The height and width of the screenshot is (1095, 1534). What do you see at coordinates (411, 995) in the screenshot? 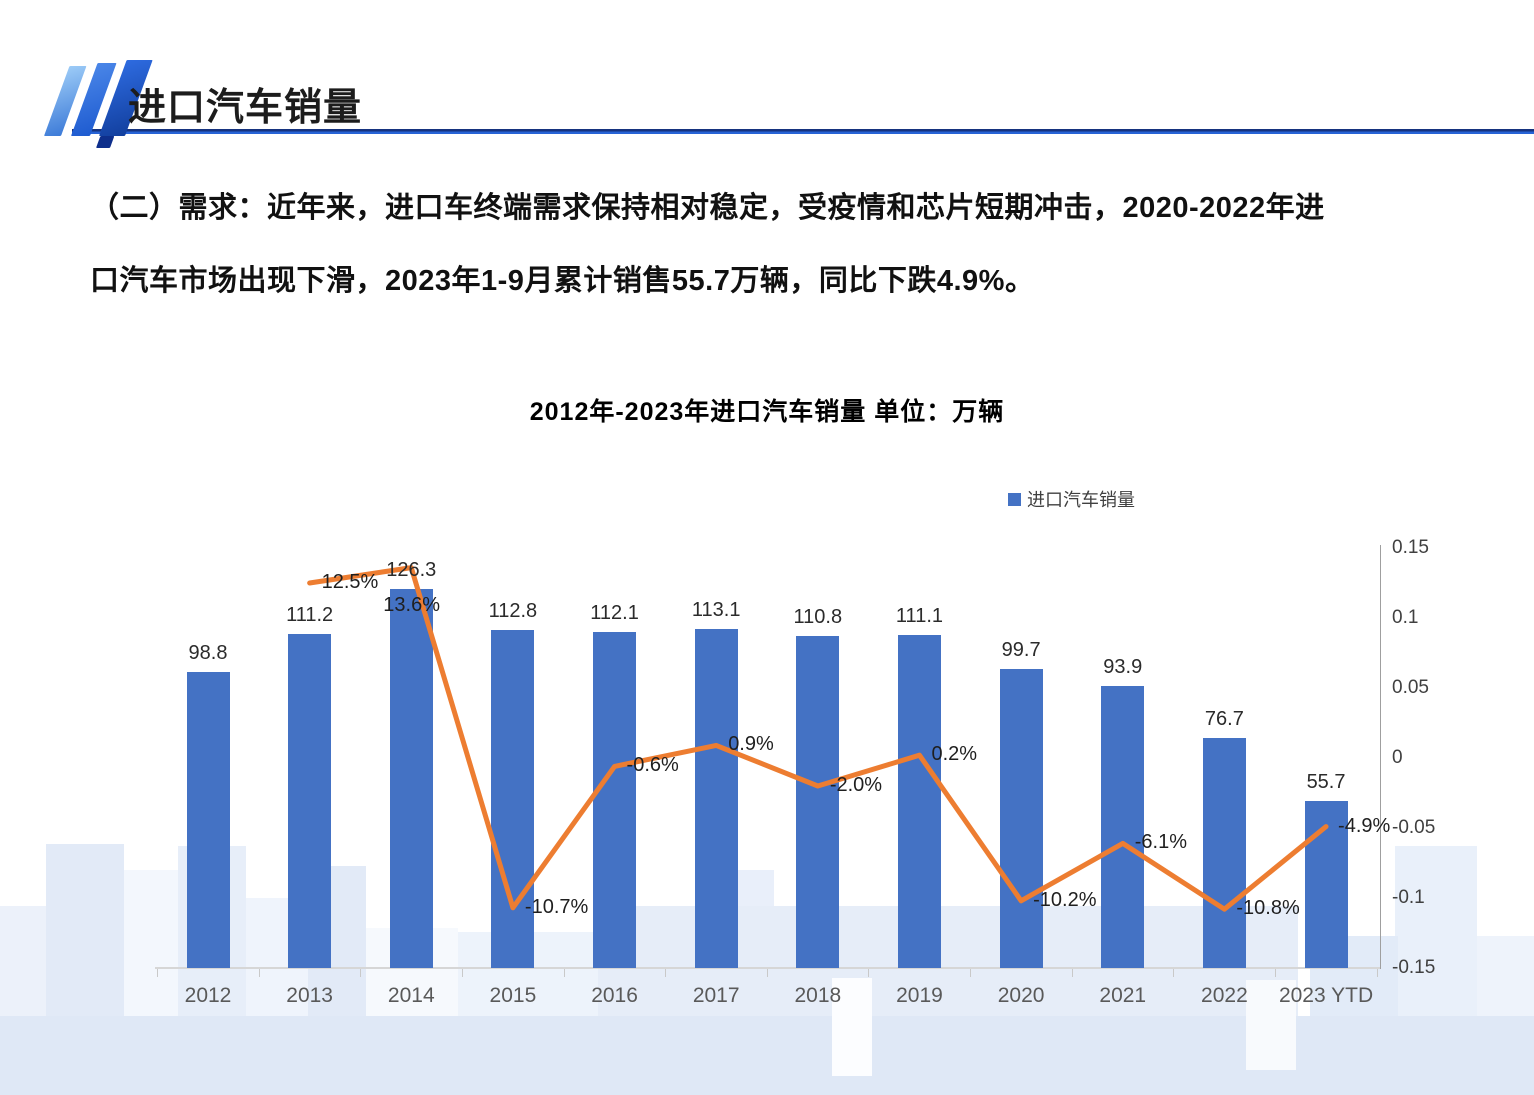
I see `x-axis-label: 2014` at bounding box center [411, 995].